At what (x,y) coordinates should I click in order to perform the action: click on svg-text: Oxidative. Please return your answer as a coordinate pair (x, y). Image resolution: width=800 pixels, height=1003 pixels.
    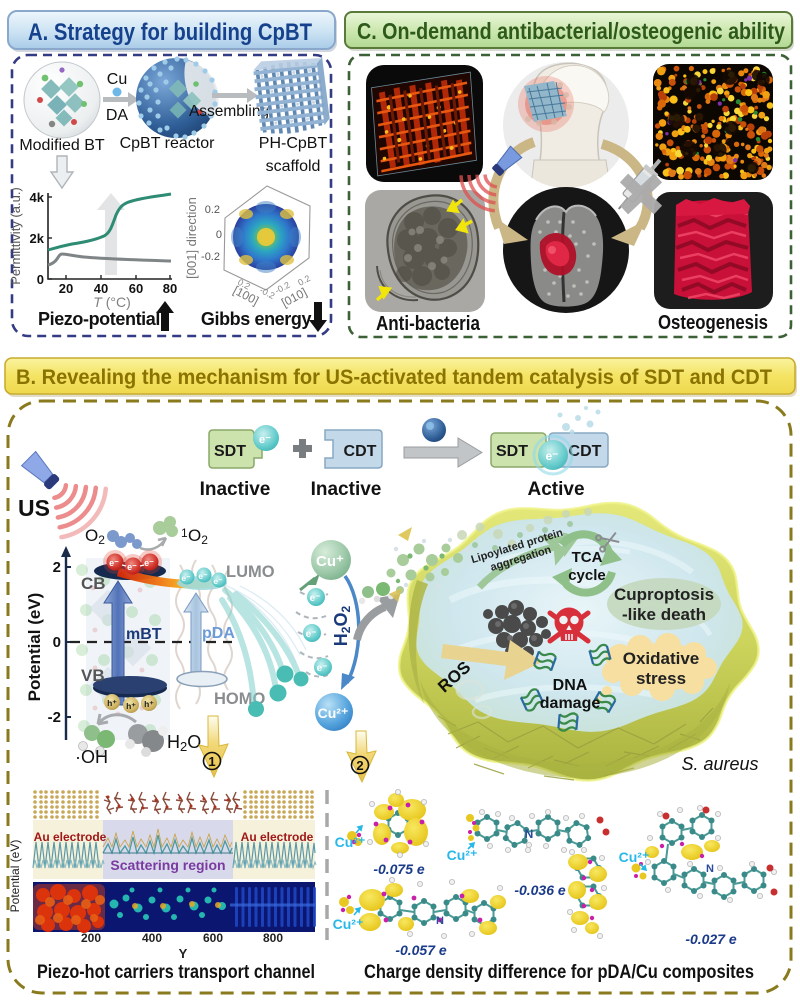
    Looking at the image, I should click on (661, 658).